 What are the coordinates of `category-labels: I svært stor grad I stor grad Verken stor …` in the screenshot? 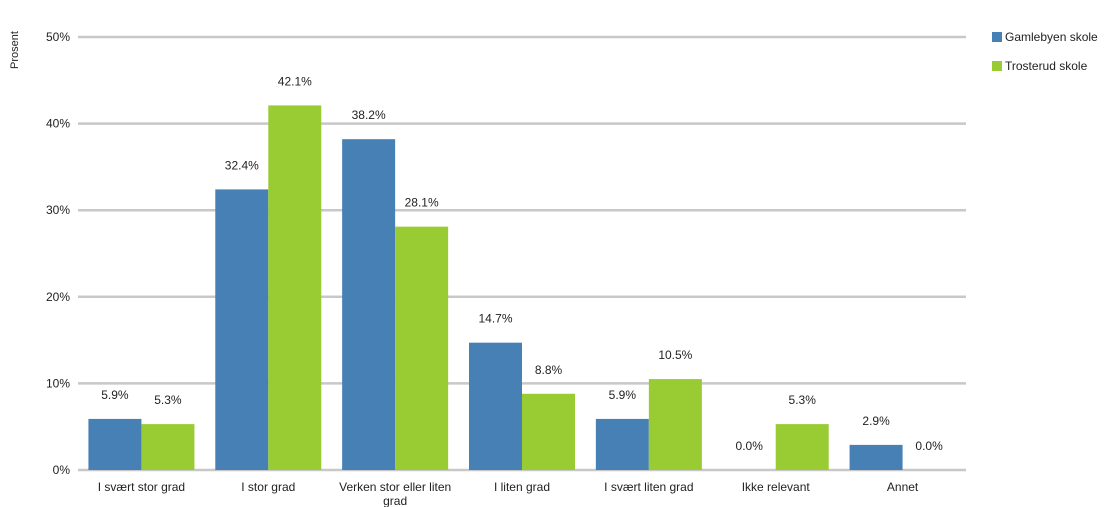 It's located at (508, 493).